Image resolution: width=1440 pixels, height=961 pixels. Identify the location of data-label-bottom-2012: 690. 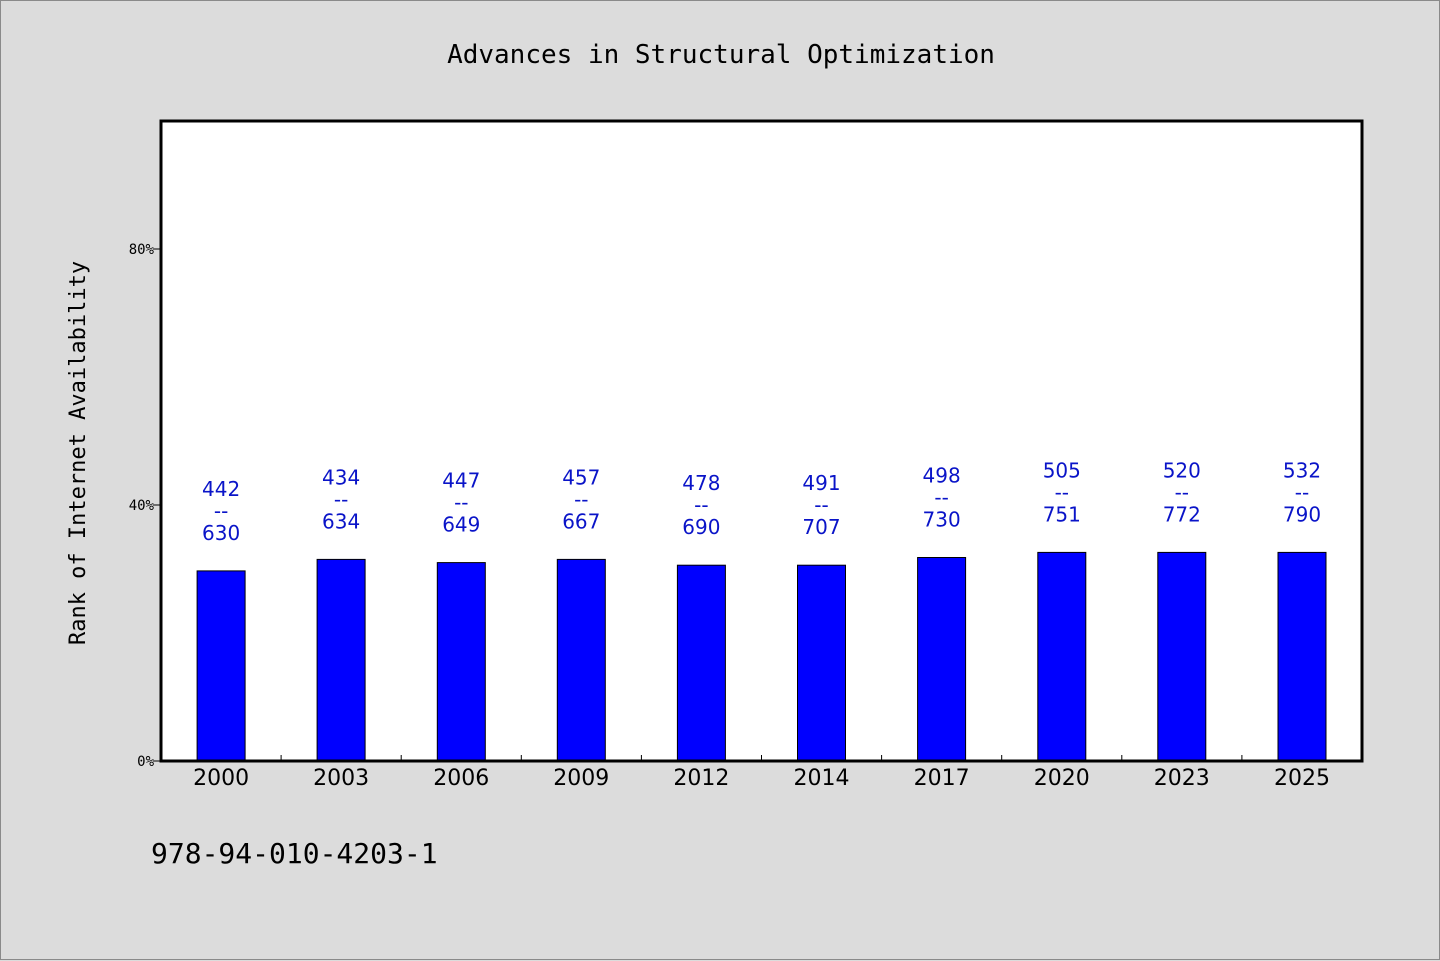
(701, 527).